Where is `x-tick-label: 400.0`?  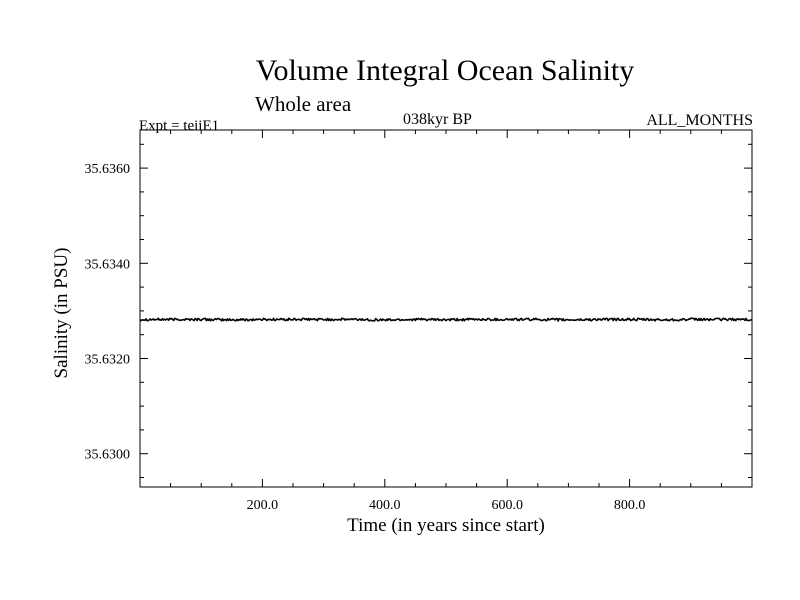 x-tick-label: 400.0 is located at coordinates (385, 505).